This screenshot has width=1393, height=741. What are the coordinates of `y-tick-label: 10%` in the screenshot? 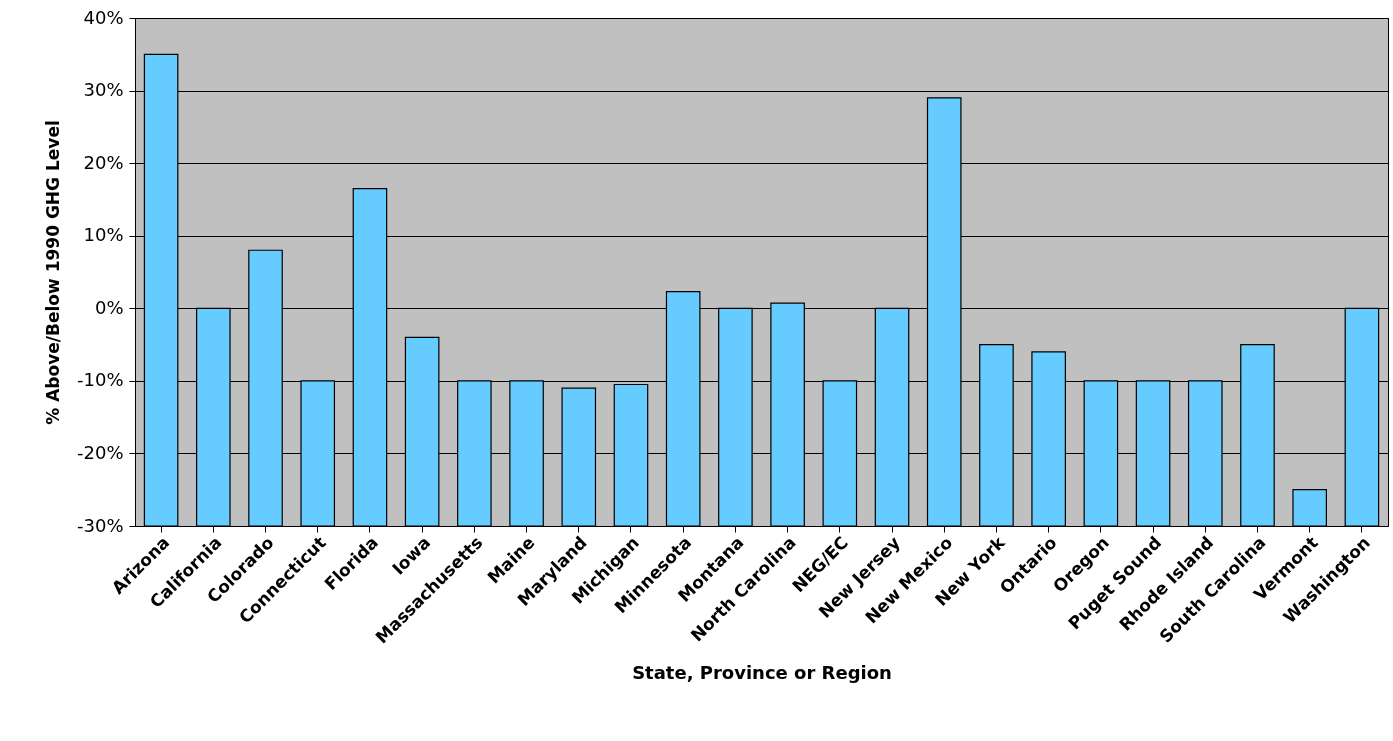 It's located at (103, 235).